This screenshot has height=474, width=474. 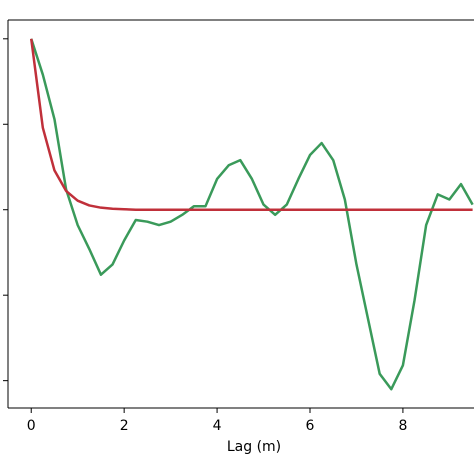 I want to click on x-tick-label: 8, so click(x=402, y=426).